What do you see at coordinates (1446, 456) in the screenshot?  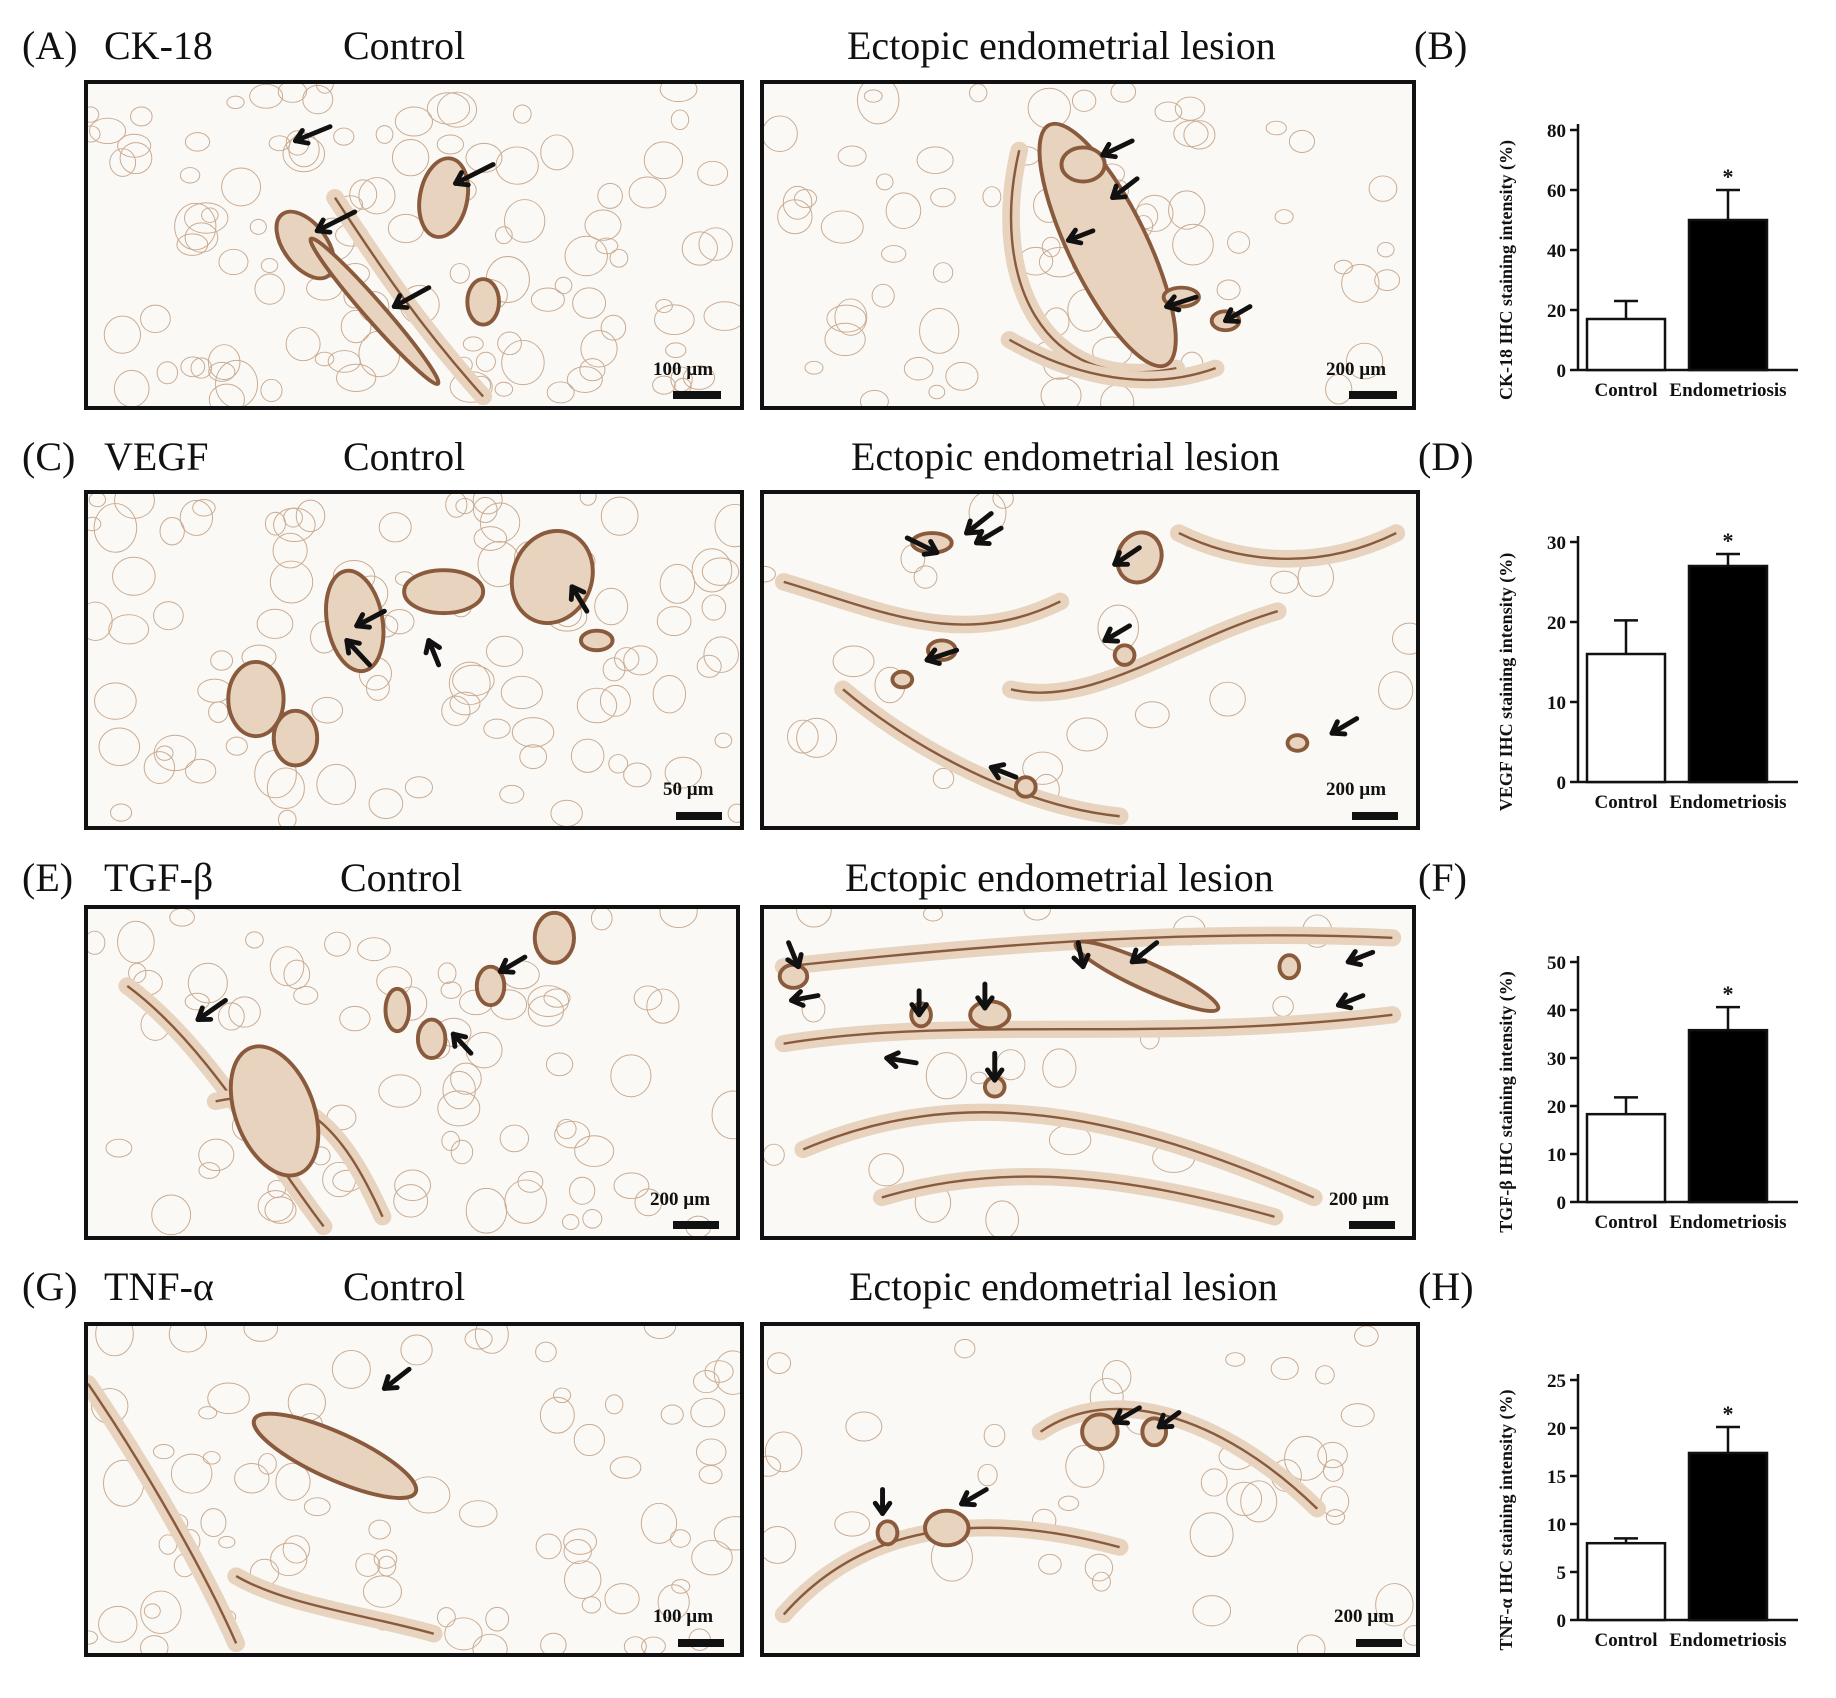 I see `panel-label-d: (D)` at bounding box center [1446, 456].